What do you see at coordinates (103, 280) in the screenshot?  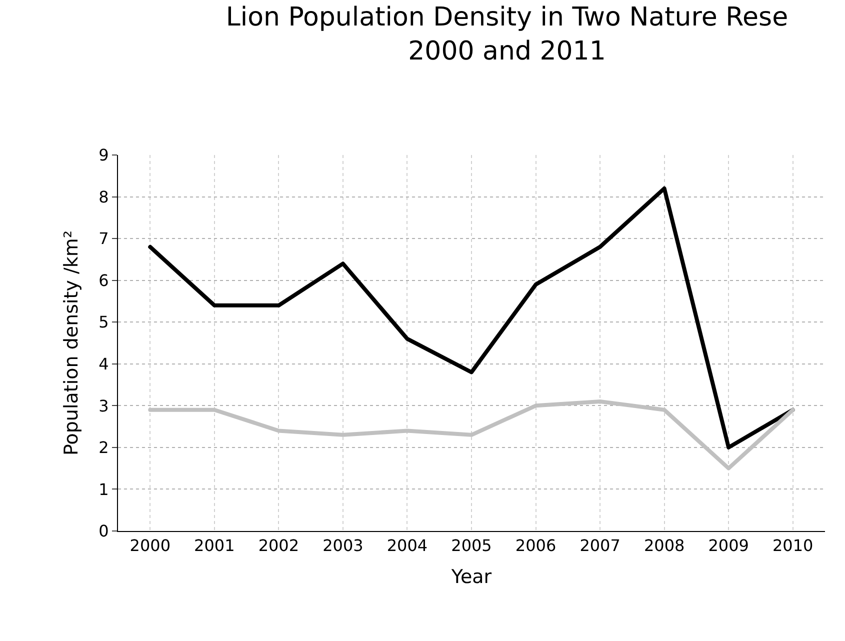 I see `y-tick-label: 6` at bounding box center [103, 280].